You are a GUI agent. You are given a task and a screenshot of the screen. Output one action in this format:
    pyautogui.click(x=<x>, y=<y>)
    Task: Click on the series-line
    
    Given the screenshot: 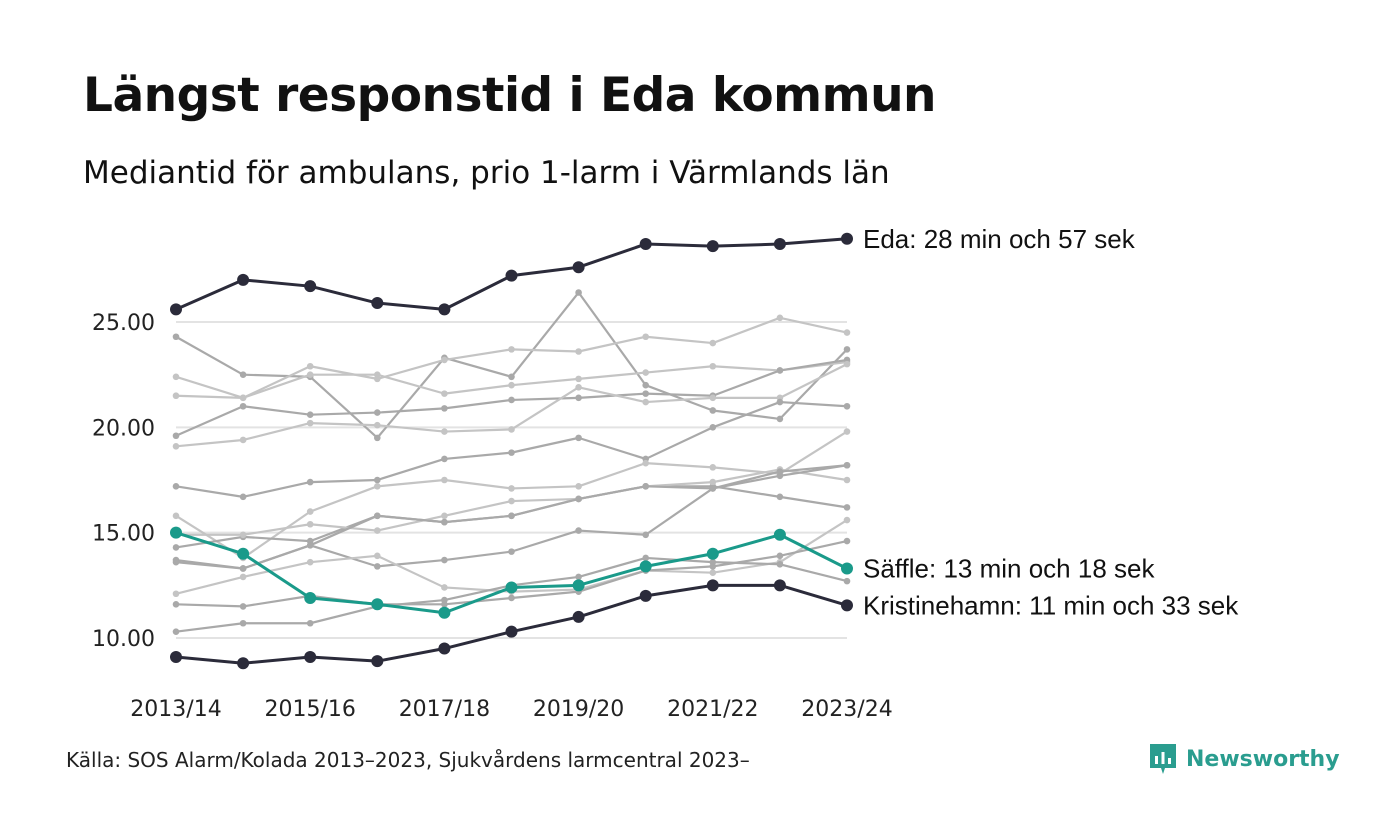 What is the action you would take?
    pyautogui.click(x=511, y=365)
    